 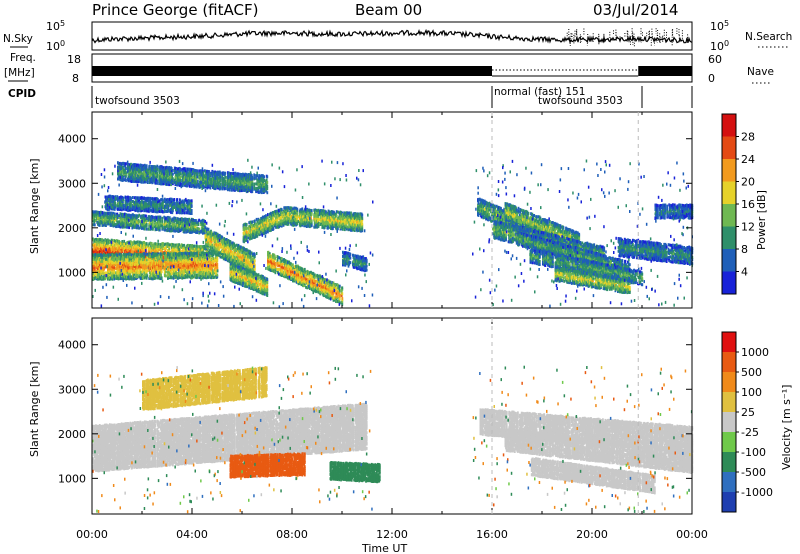 What do you see at coordinates (55, 26) in the screenshot?
I see `noise-left-tick-top: 105` at bounding box center [55, 26].